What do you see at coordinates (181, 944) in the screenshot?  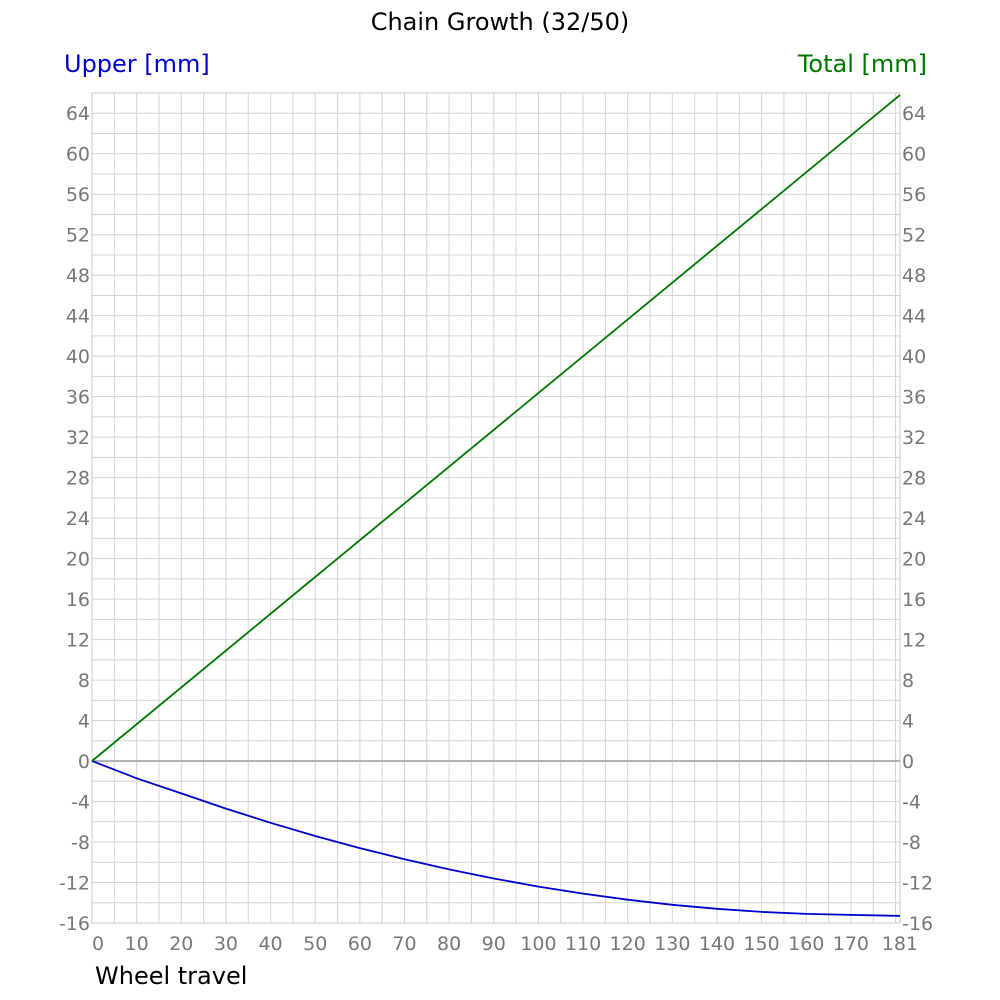 I see `x-tick-label: 20` at bounding box center [181, 944].